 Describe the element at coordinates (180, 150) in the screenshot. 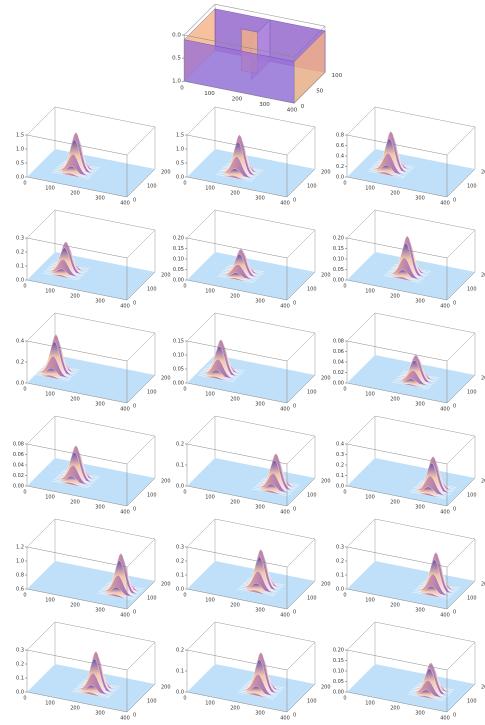

I see `z-tick-label: 1.0` at that location.